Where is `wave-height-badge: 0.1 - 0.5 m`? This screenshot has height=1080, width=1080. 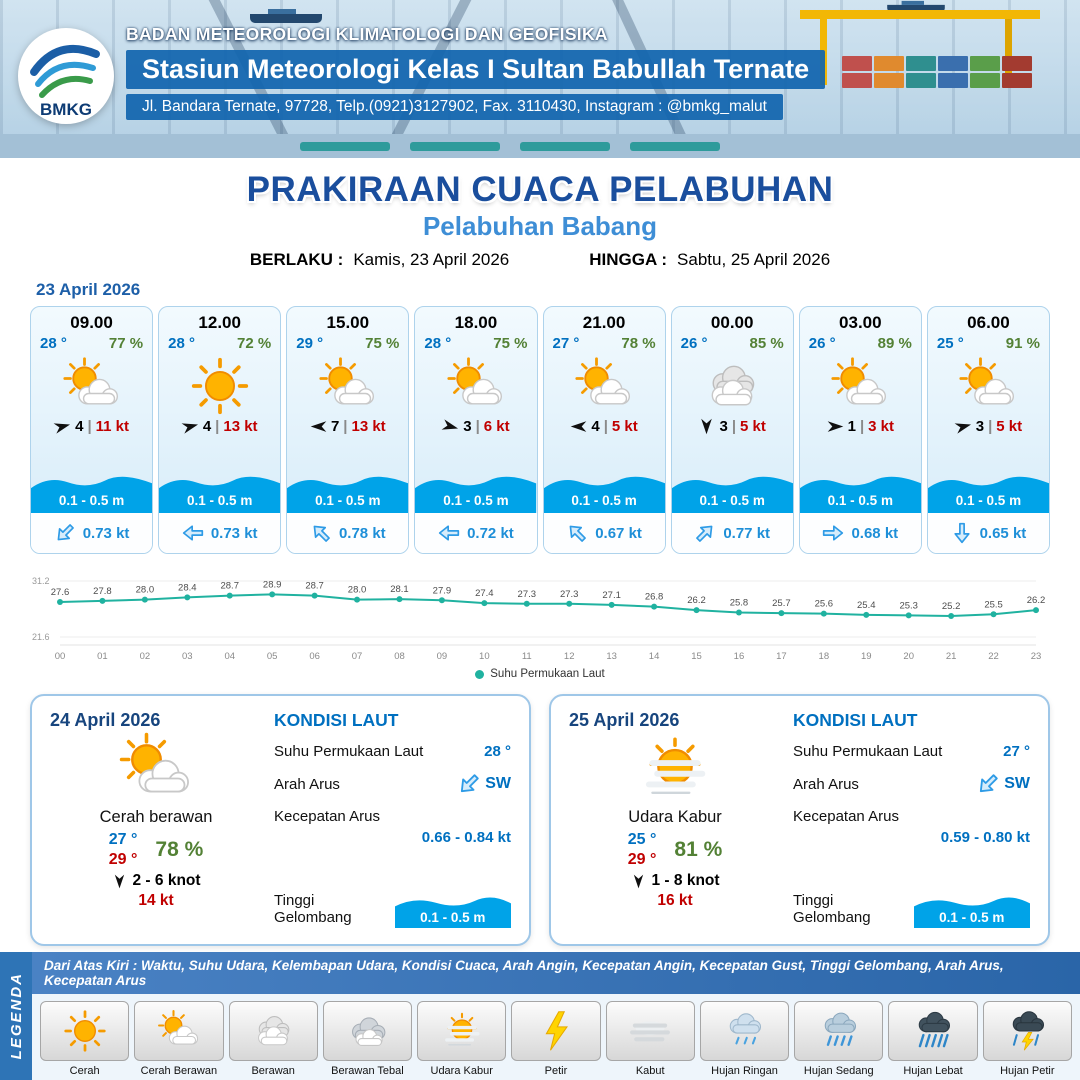 wave-height-badge: 0.1 - 0.5 m is located at coordinates (971, 910).